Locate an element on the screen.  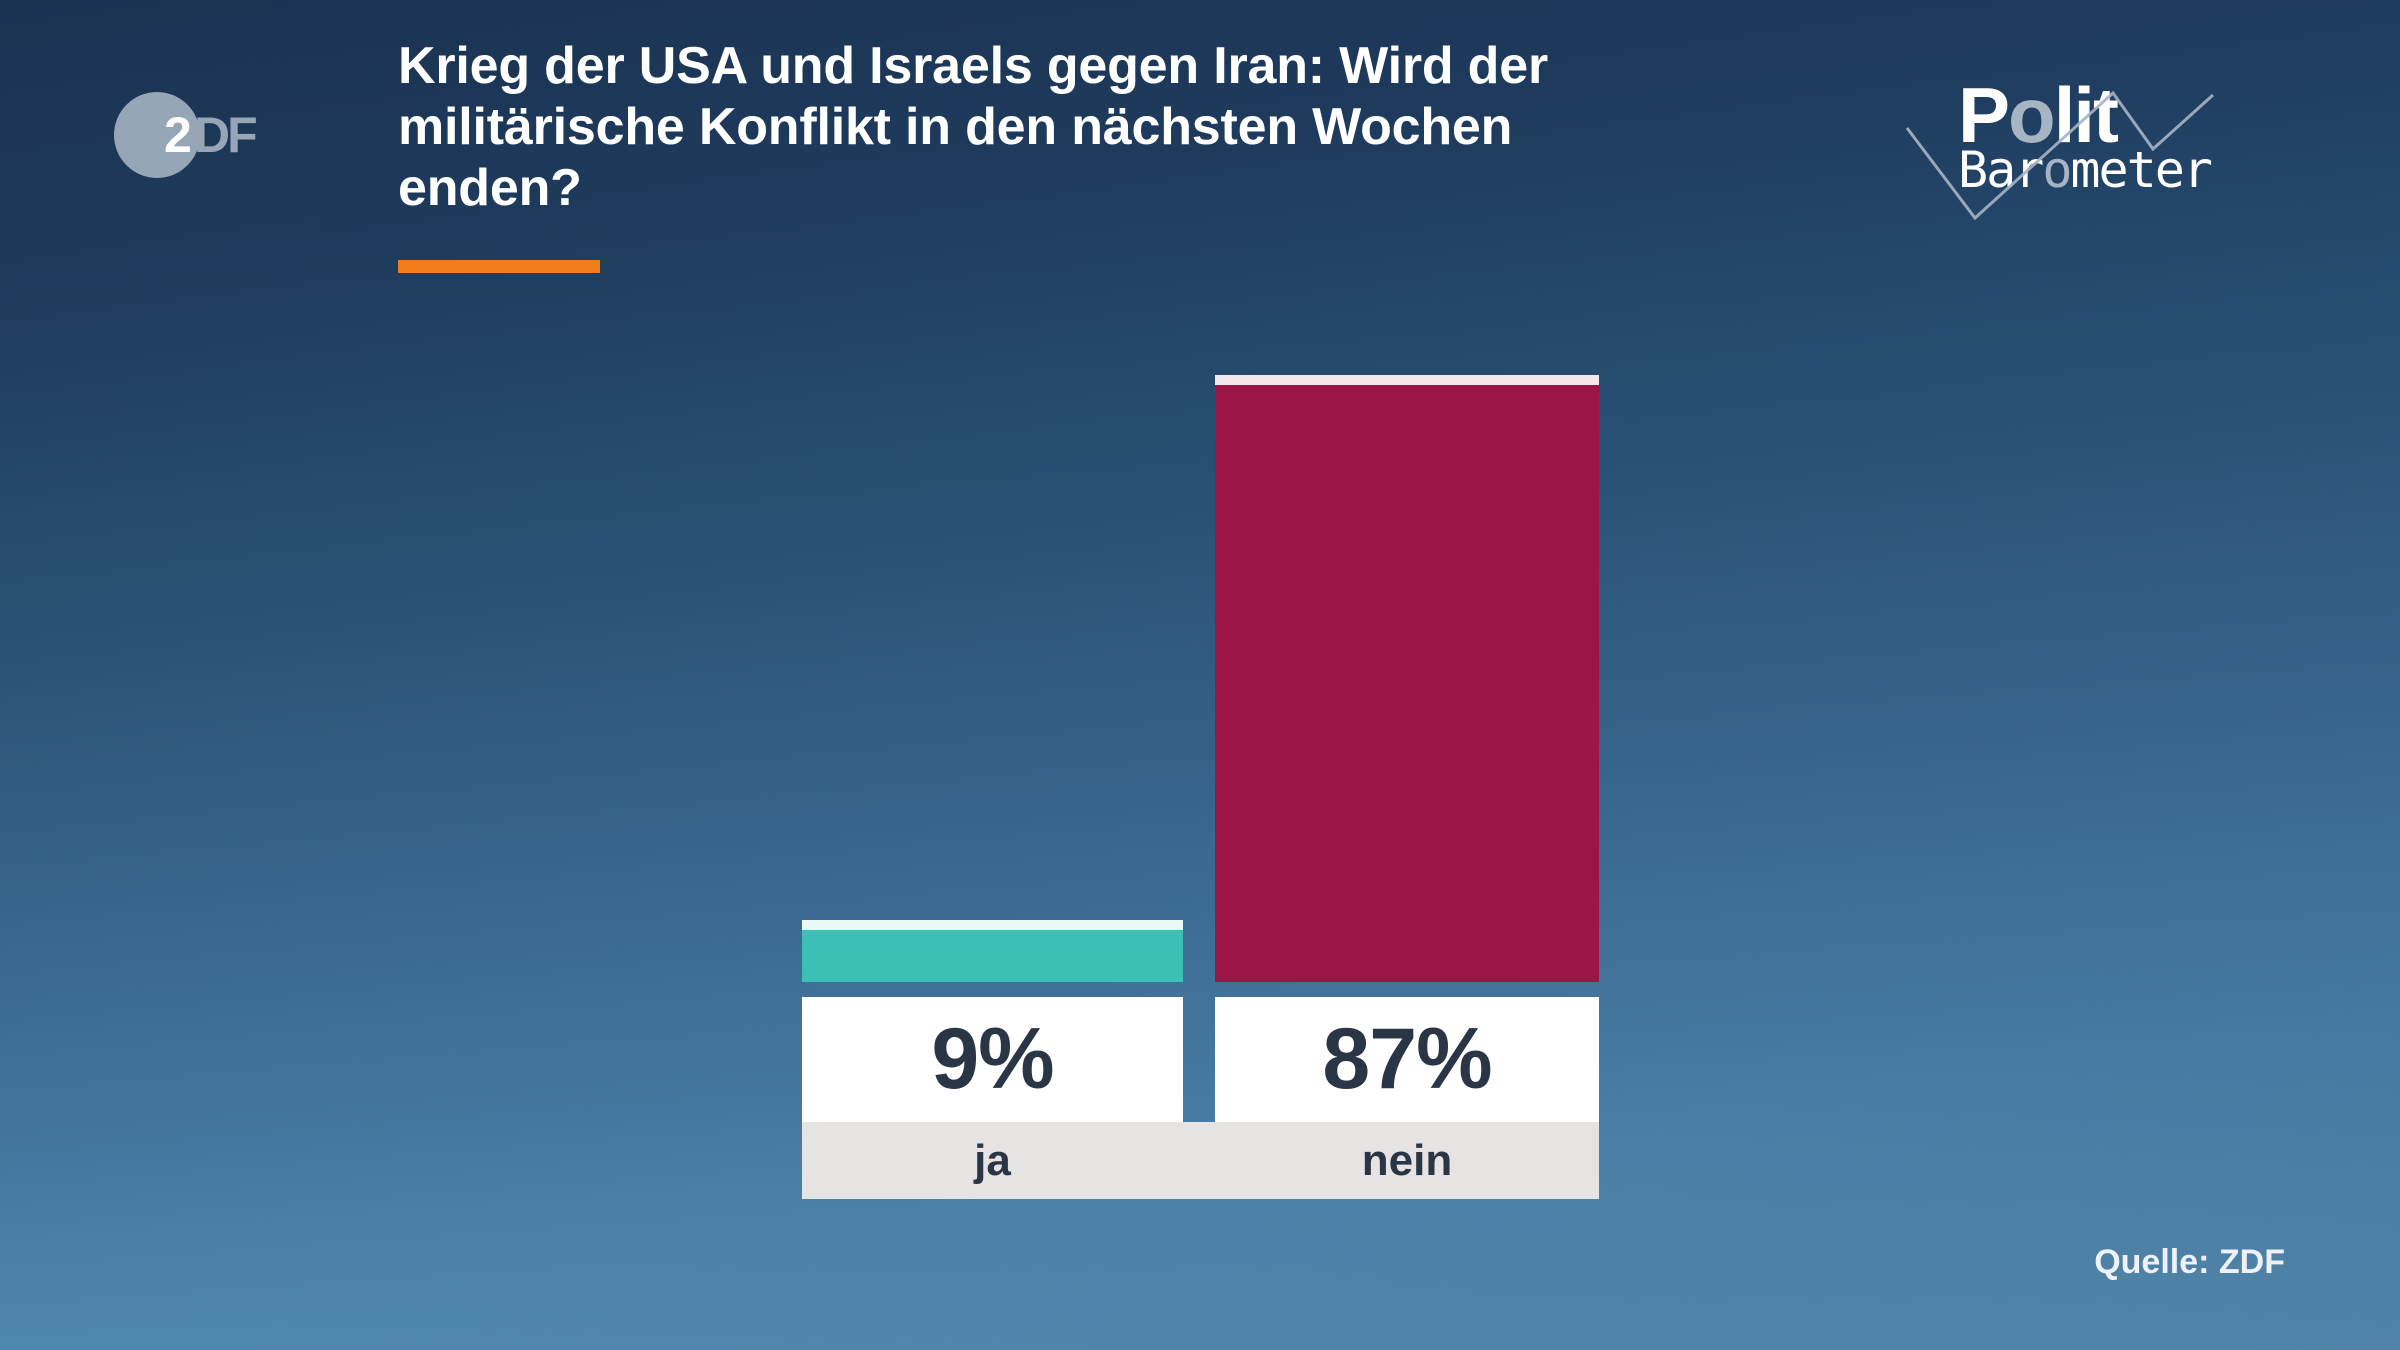
bar-ja is located at coordinates (992, 951).